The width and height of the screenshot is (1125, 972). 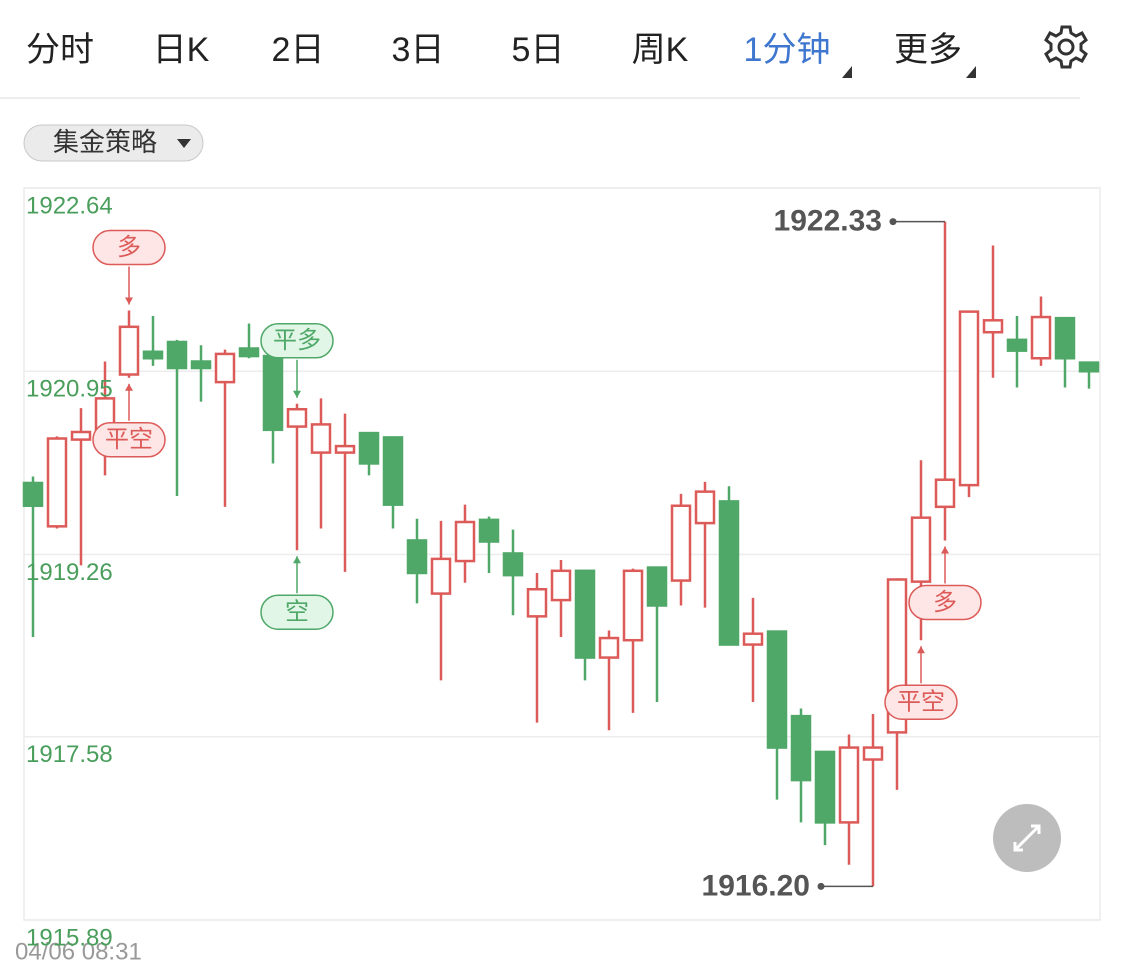 I want to click on start-time: 04/06 08:31, so click(x=78, y=951).